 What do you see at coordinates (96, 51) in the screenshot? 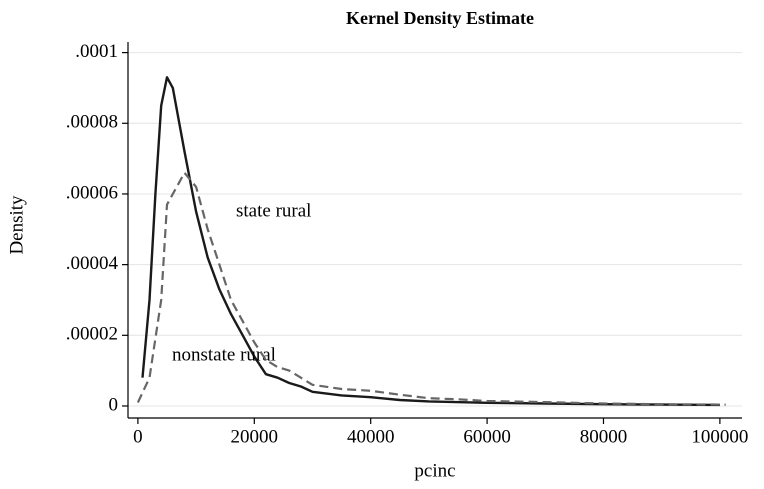
I see `y-tick-label: .0001` at bounding box center [96, 51].